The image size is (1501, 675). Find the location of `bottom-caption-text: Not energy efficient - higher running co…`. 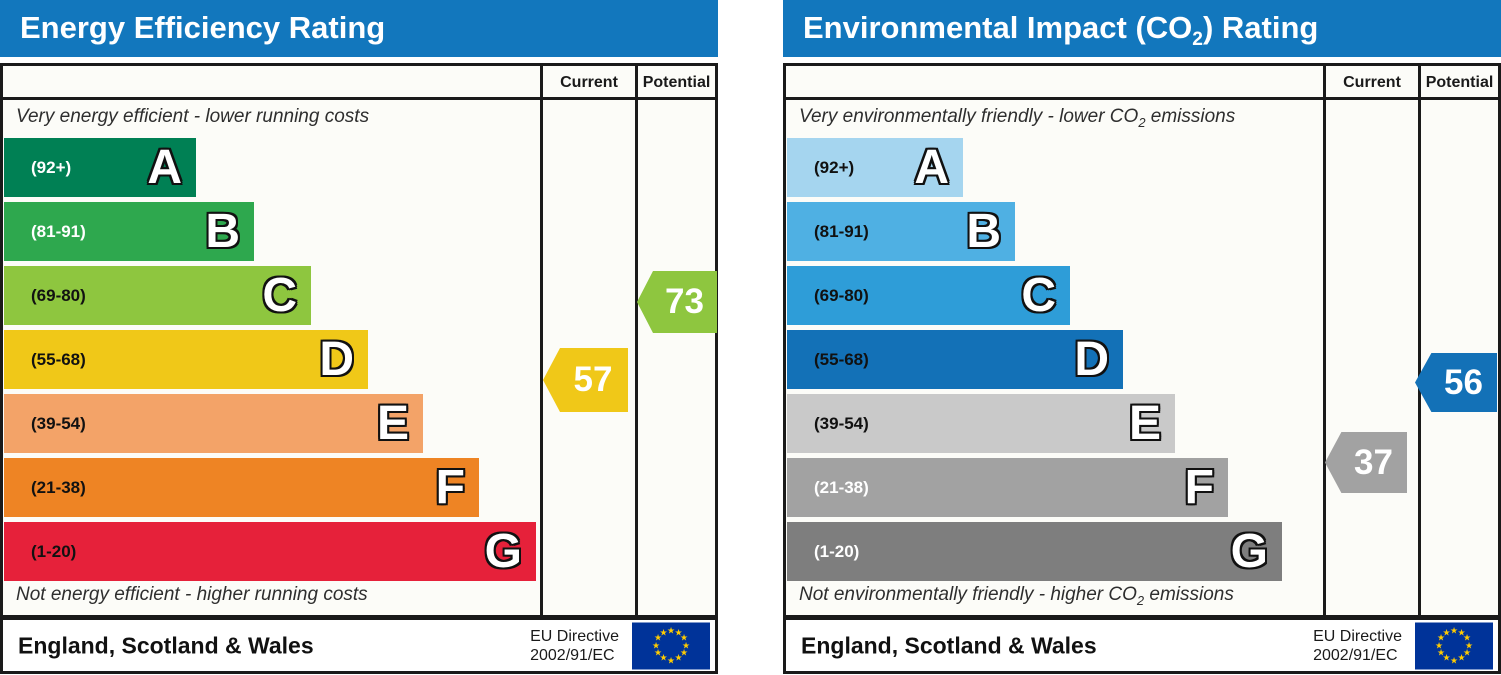

bottom-caption-text: Not energy efficient - higher running co… is located at coordinates (192, 594).